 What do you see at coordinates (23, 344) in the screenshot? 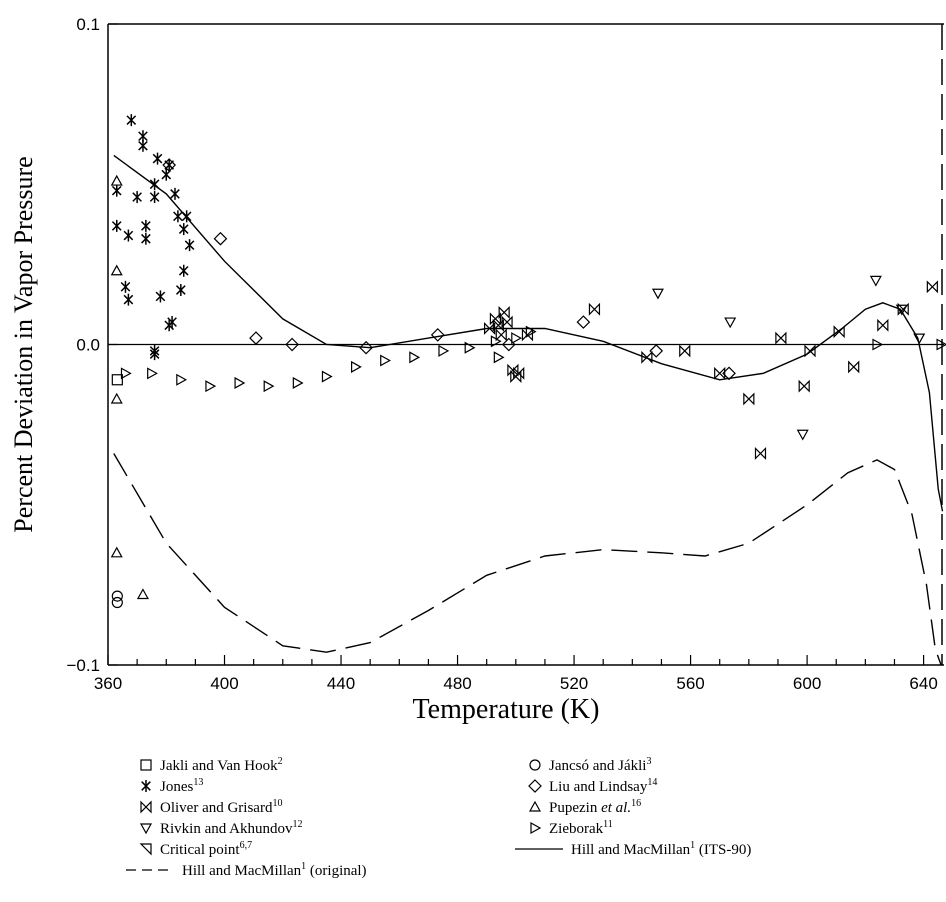
I see `y-axis-title: Percent Deviation in Vapor Pressure` at bounding box center [23, 344].